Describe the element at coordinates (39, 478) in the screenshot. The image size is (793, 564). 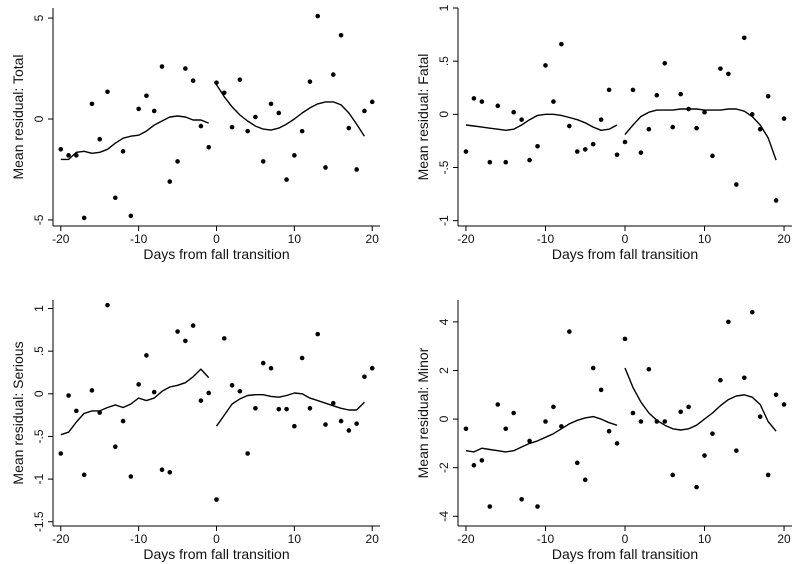
I see `y-tick-label: -1` at that location.